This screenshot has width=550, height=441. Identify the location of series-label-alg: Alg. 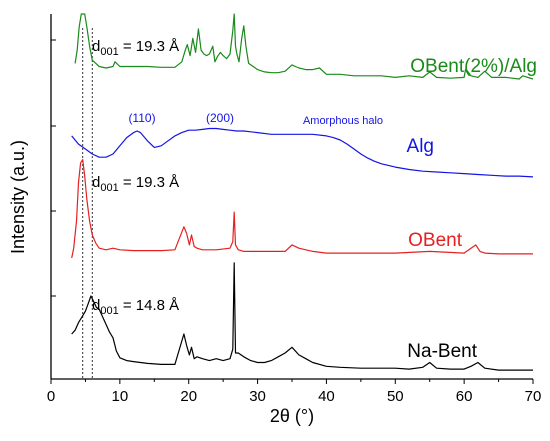
(420, 146).